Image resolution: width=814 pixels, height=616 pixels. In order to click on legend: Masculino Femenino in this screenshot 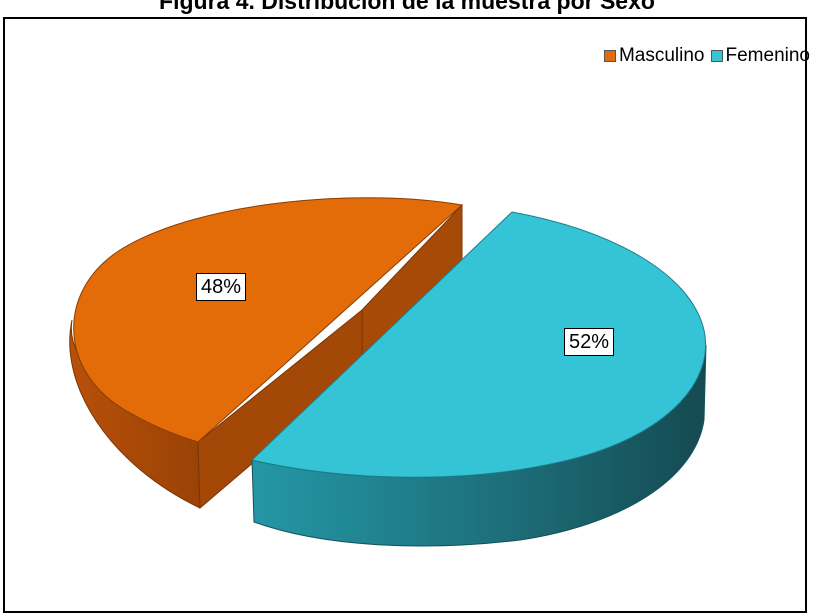, I will do `click(704, 56)`.